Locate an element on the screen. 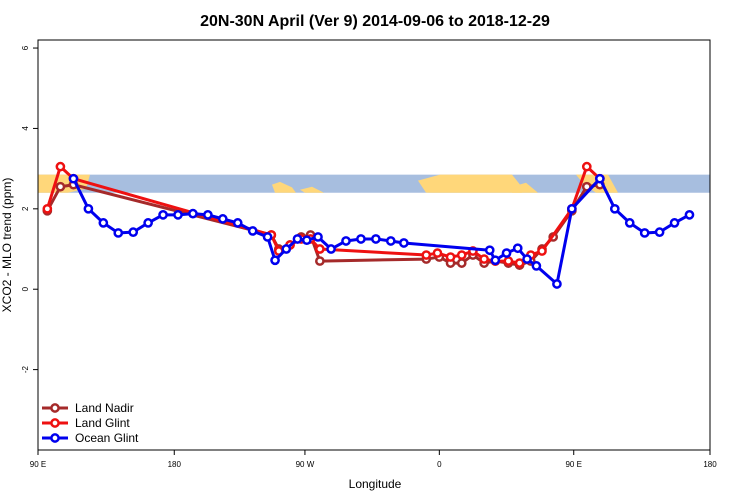 The image size is (750, 500). world-map-band is located at coordinates (374, 183).